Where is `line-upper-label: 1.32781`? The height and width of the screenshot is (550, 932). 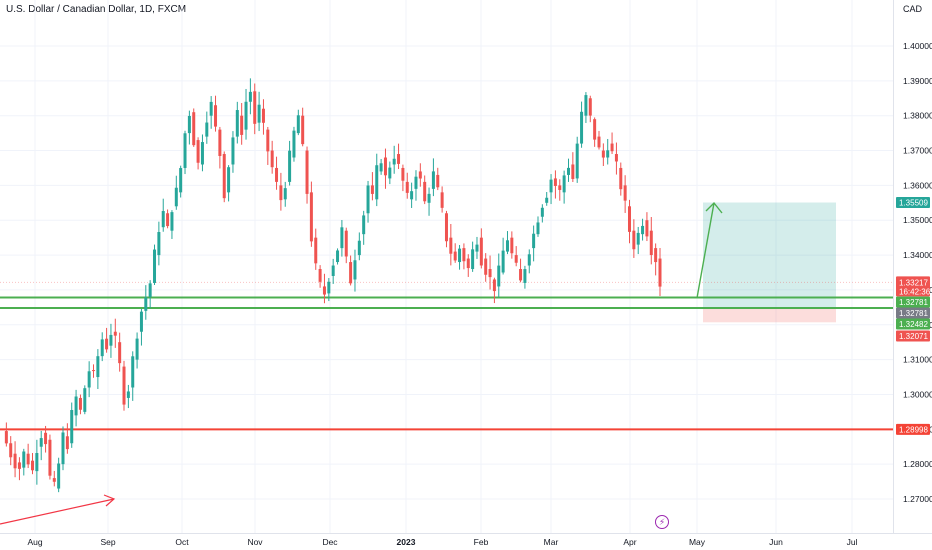 line-upper-label: 1.32781 is located at coordinates (913, 302).